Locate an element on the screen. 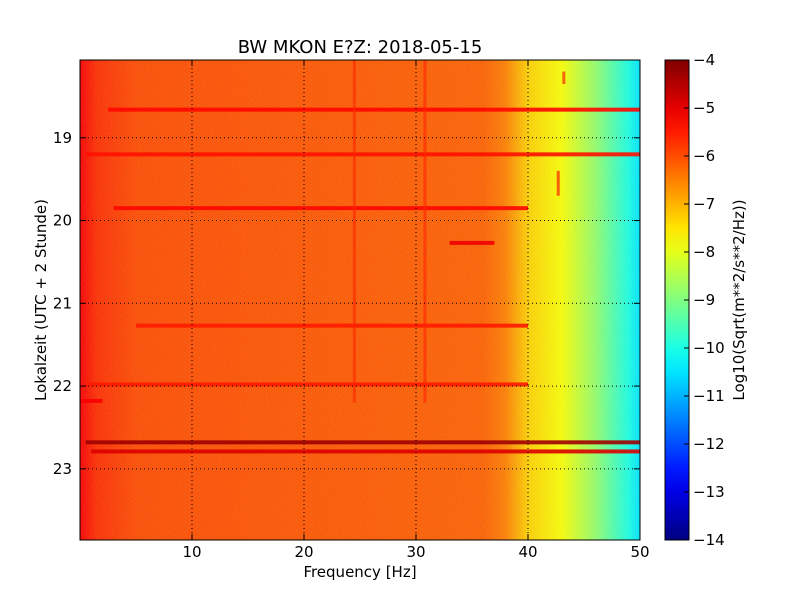  x-tick-label: 10 is located at coordinates (191, 552).